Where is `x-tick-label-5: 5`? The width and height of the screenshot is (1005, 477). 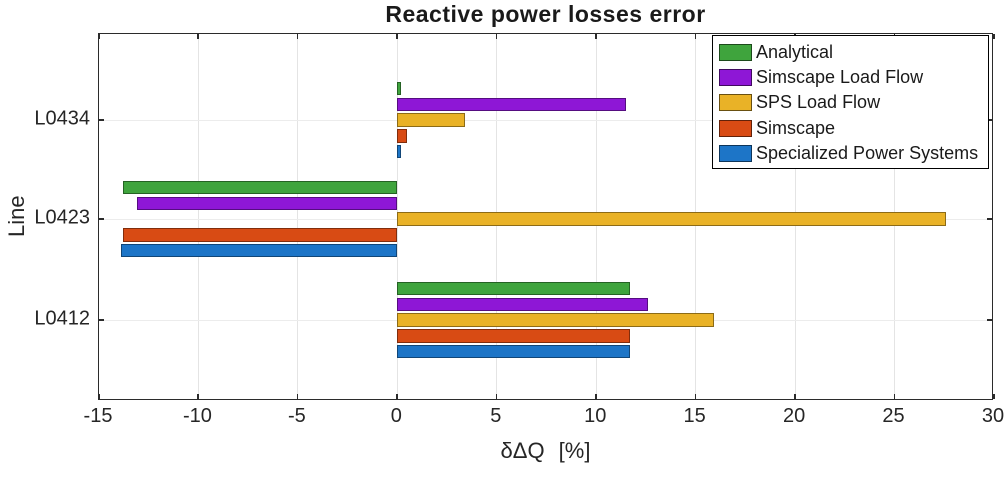 x-tick-label-5: 5 is located at coordinates (496, 416).